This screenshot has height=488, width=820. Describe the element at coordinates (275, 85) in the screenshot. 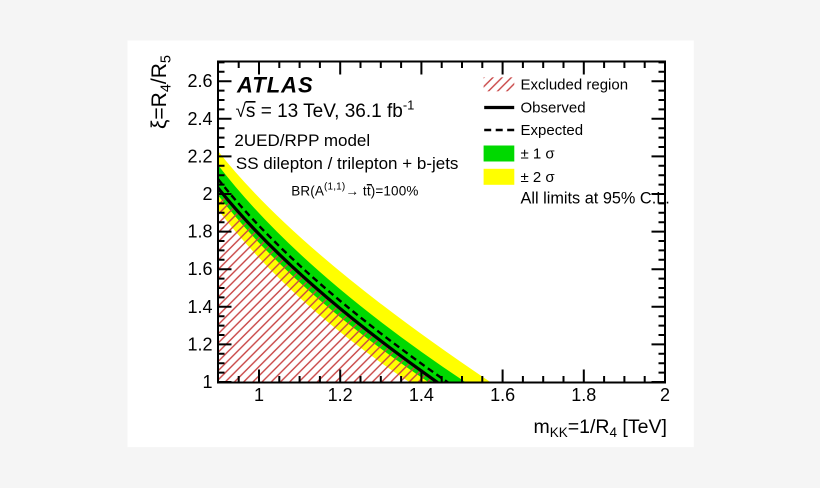

I see `svg-text: ATLAS` at that location.